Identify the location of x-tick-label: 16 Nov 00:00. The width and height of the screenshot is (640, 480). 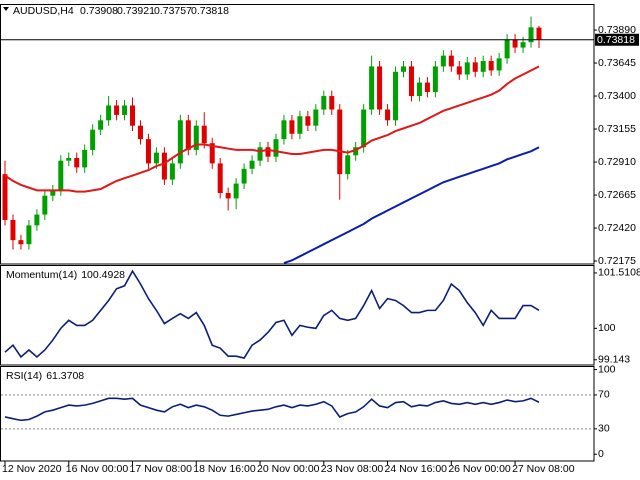
(97, 469).